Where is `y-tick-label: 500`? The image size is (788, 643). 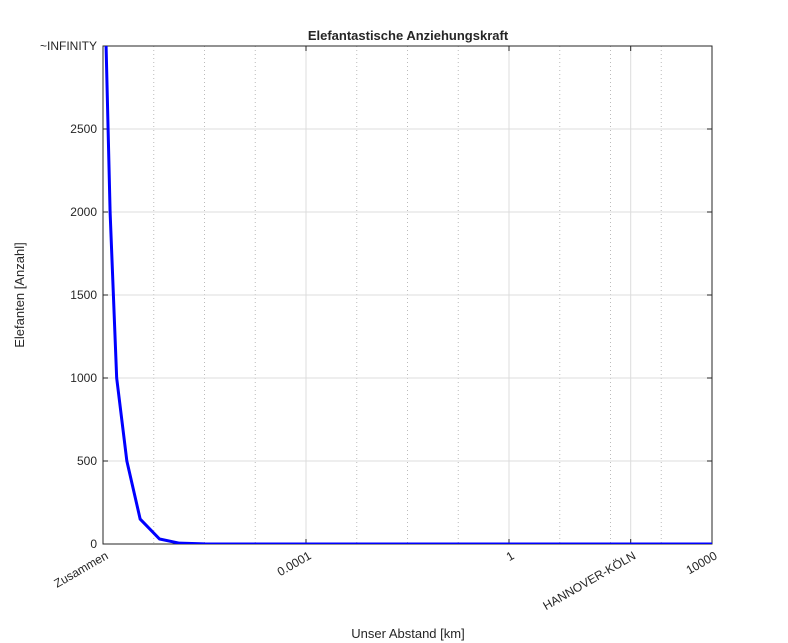
y-tick-label: 500 is located at coordinates (87, 461).